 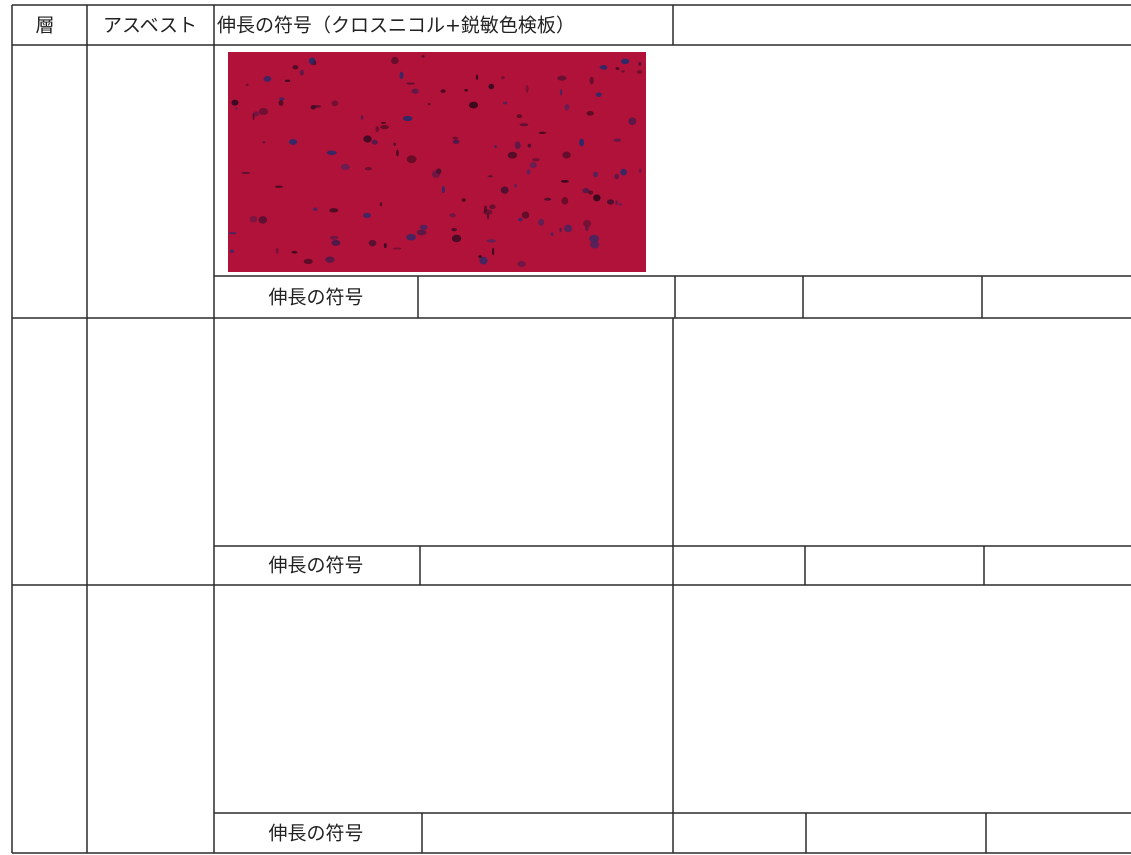 What do you see at coordinates (437, 162) in the screenshot?
I see `micrograph` at bounding box center [437, 162].